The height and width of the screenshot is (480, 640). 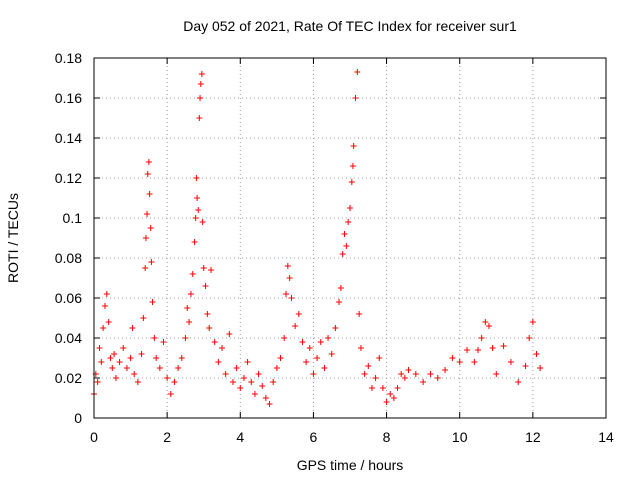 I want to click on y-tick-label: 0, so click(x=78, y=418).